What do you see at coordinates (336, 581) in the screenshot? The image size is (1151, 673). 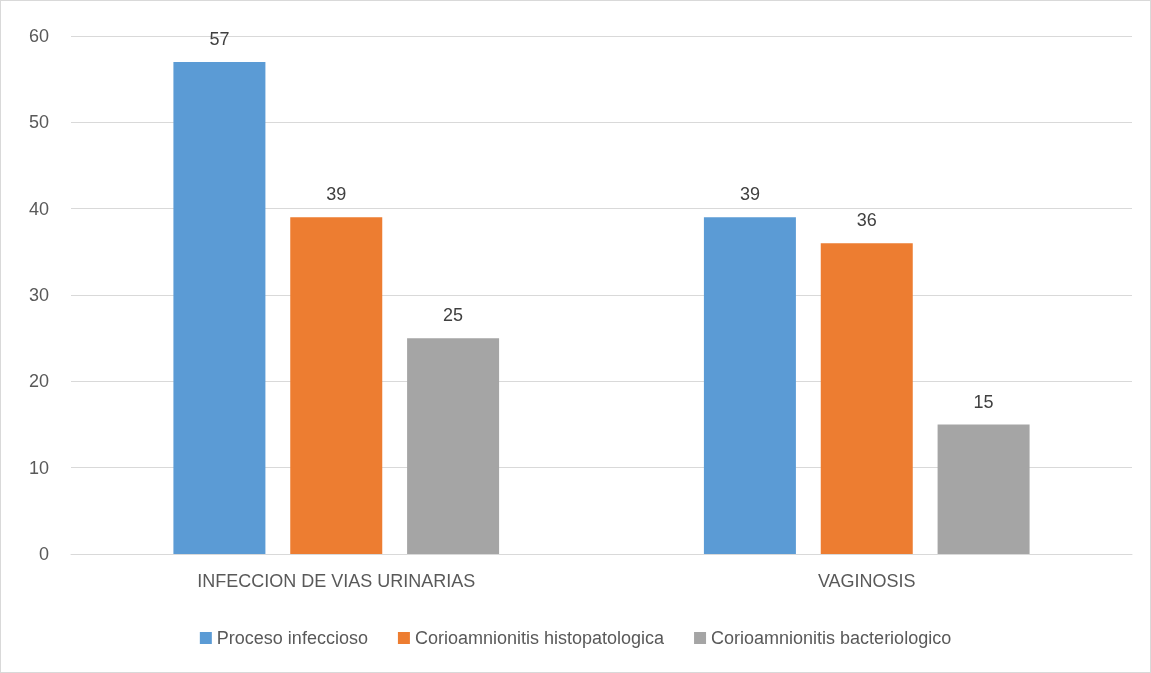 I see `x-tick-label: INFECCION DE VIAS URINARIAS` at bounding box center [336, 581].